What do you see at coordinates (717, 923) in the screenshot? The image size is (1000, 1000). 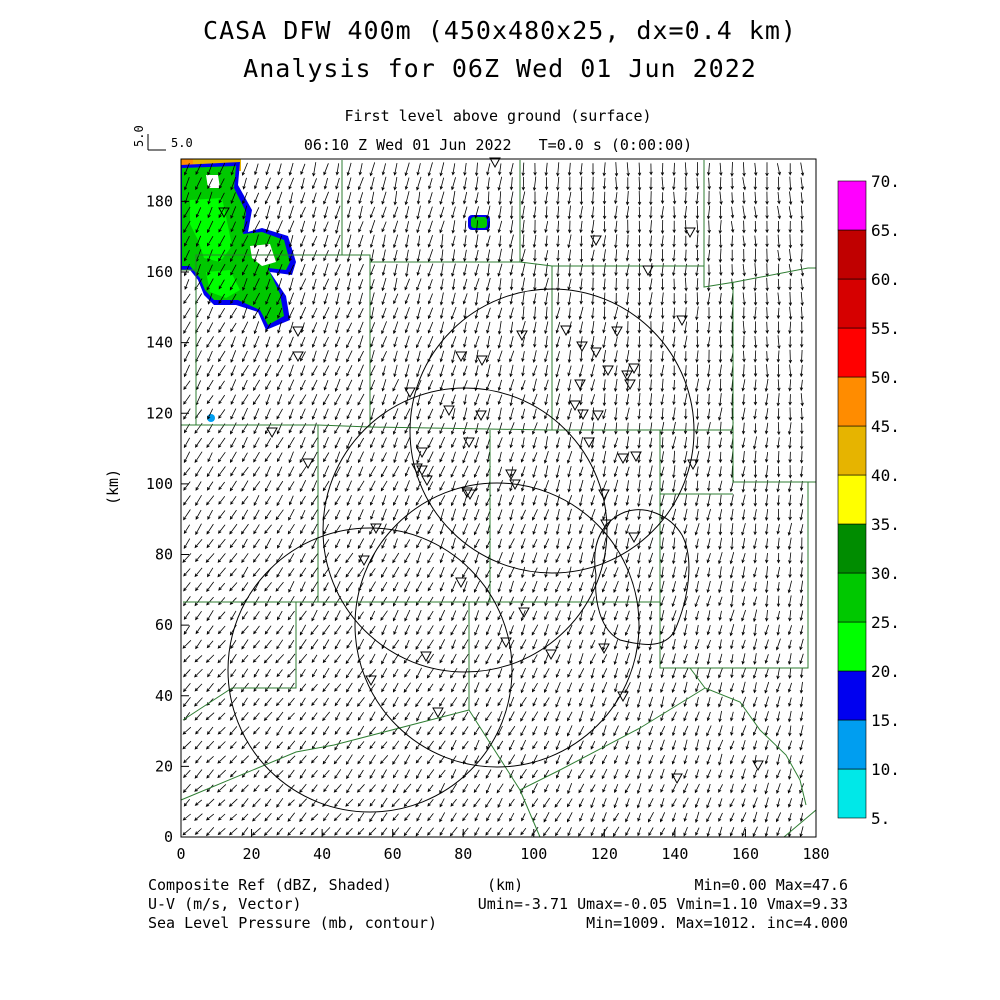 I see `footer-field3-stats: Min=1009. Max=1012. inc=4.000` at bounding box center [717, 923].